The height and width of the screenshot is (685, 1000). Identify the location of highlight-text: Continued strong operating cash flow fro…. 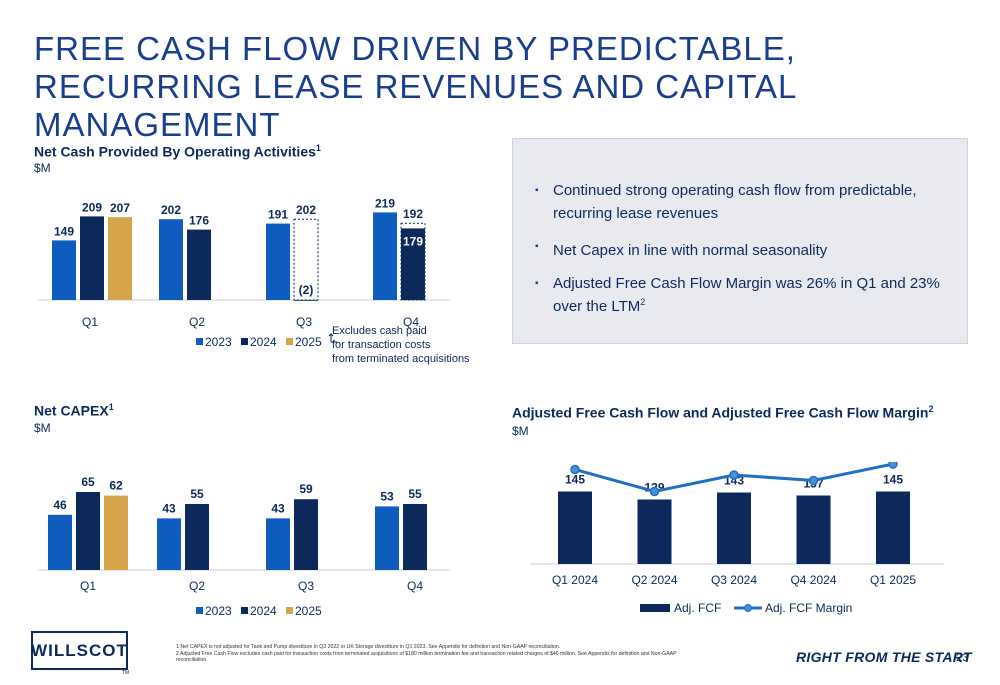
(735, 202).